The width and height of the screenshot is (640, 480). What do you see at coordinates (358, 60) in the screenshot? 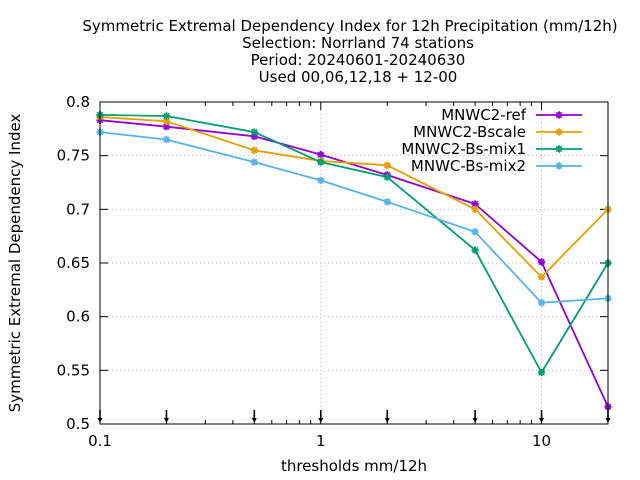
I see `chart-title-line-3: Period: 20240601-20240630` at bounding box center [358, 60].